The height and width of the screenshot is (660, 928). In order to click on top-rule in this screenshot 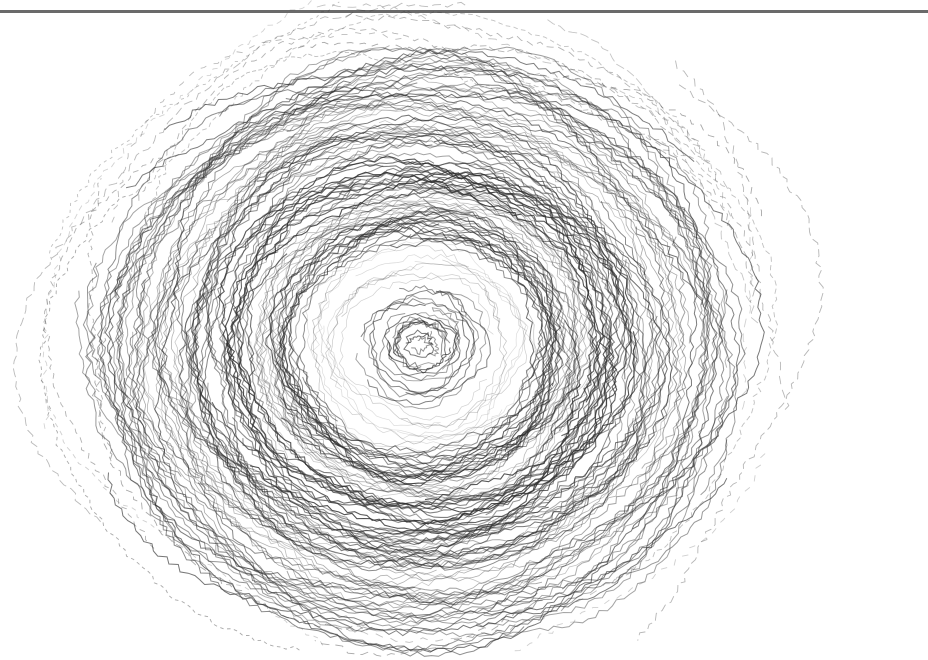, I will do `click(464, 11)`.